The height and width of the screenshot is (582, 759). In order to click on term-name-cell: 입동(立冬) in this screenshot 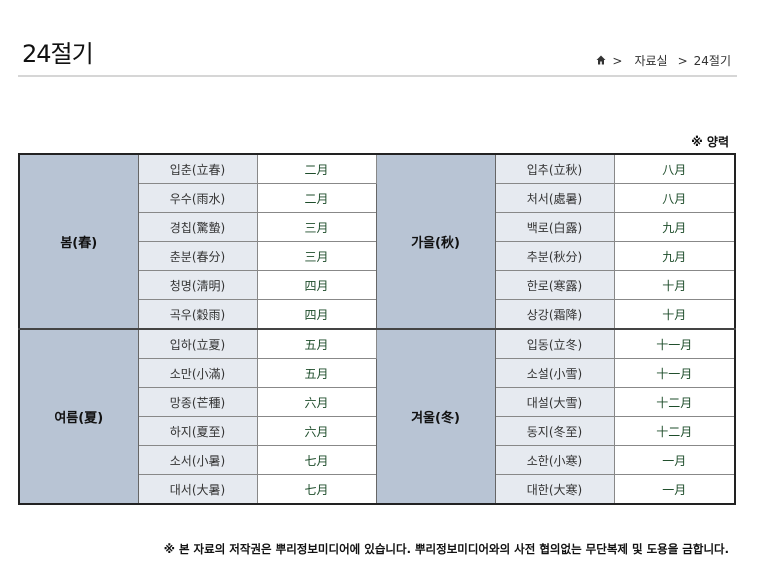, I will do `click(554, 343)`.